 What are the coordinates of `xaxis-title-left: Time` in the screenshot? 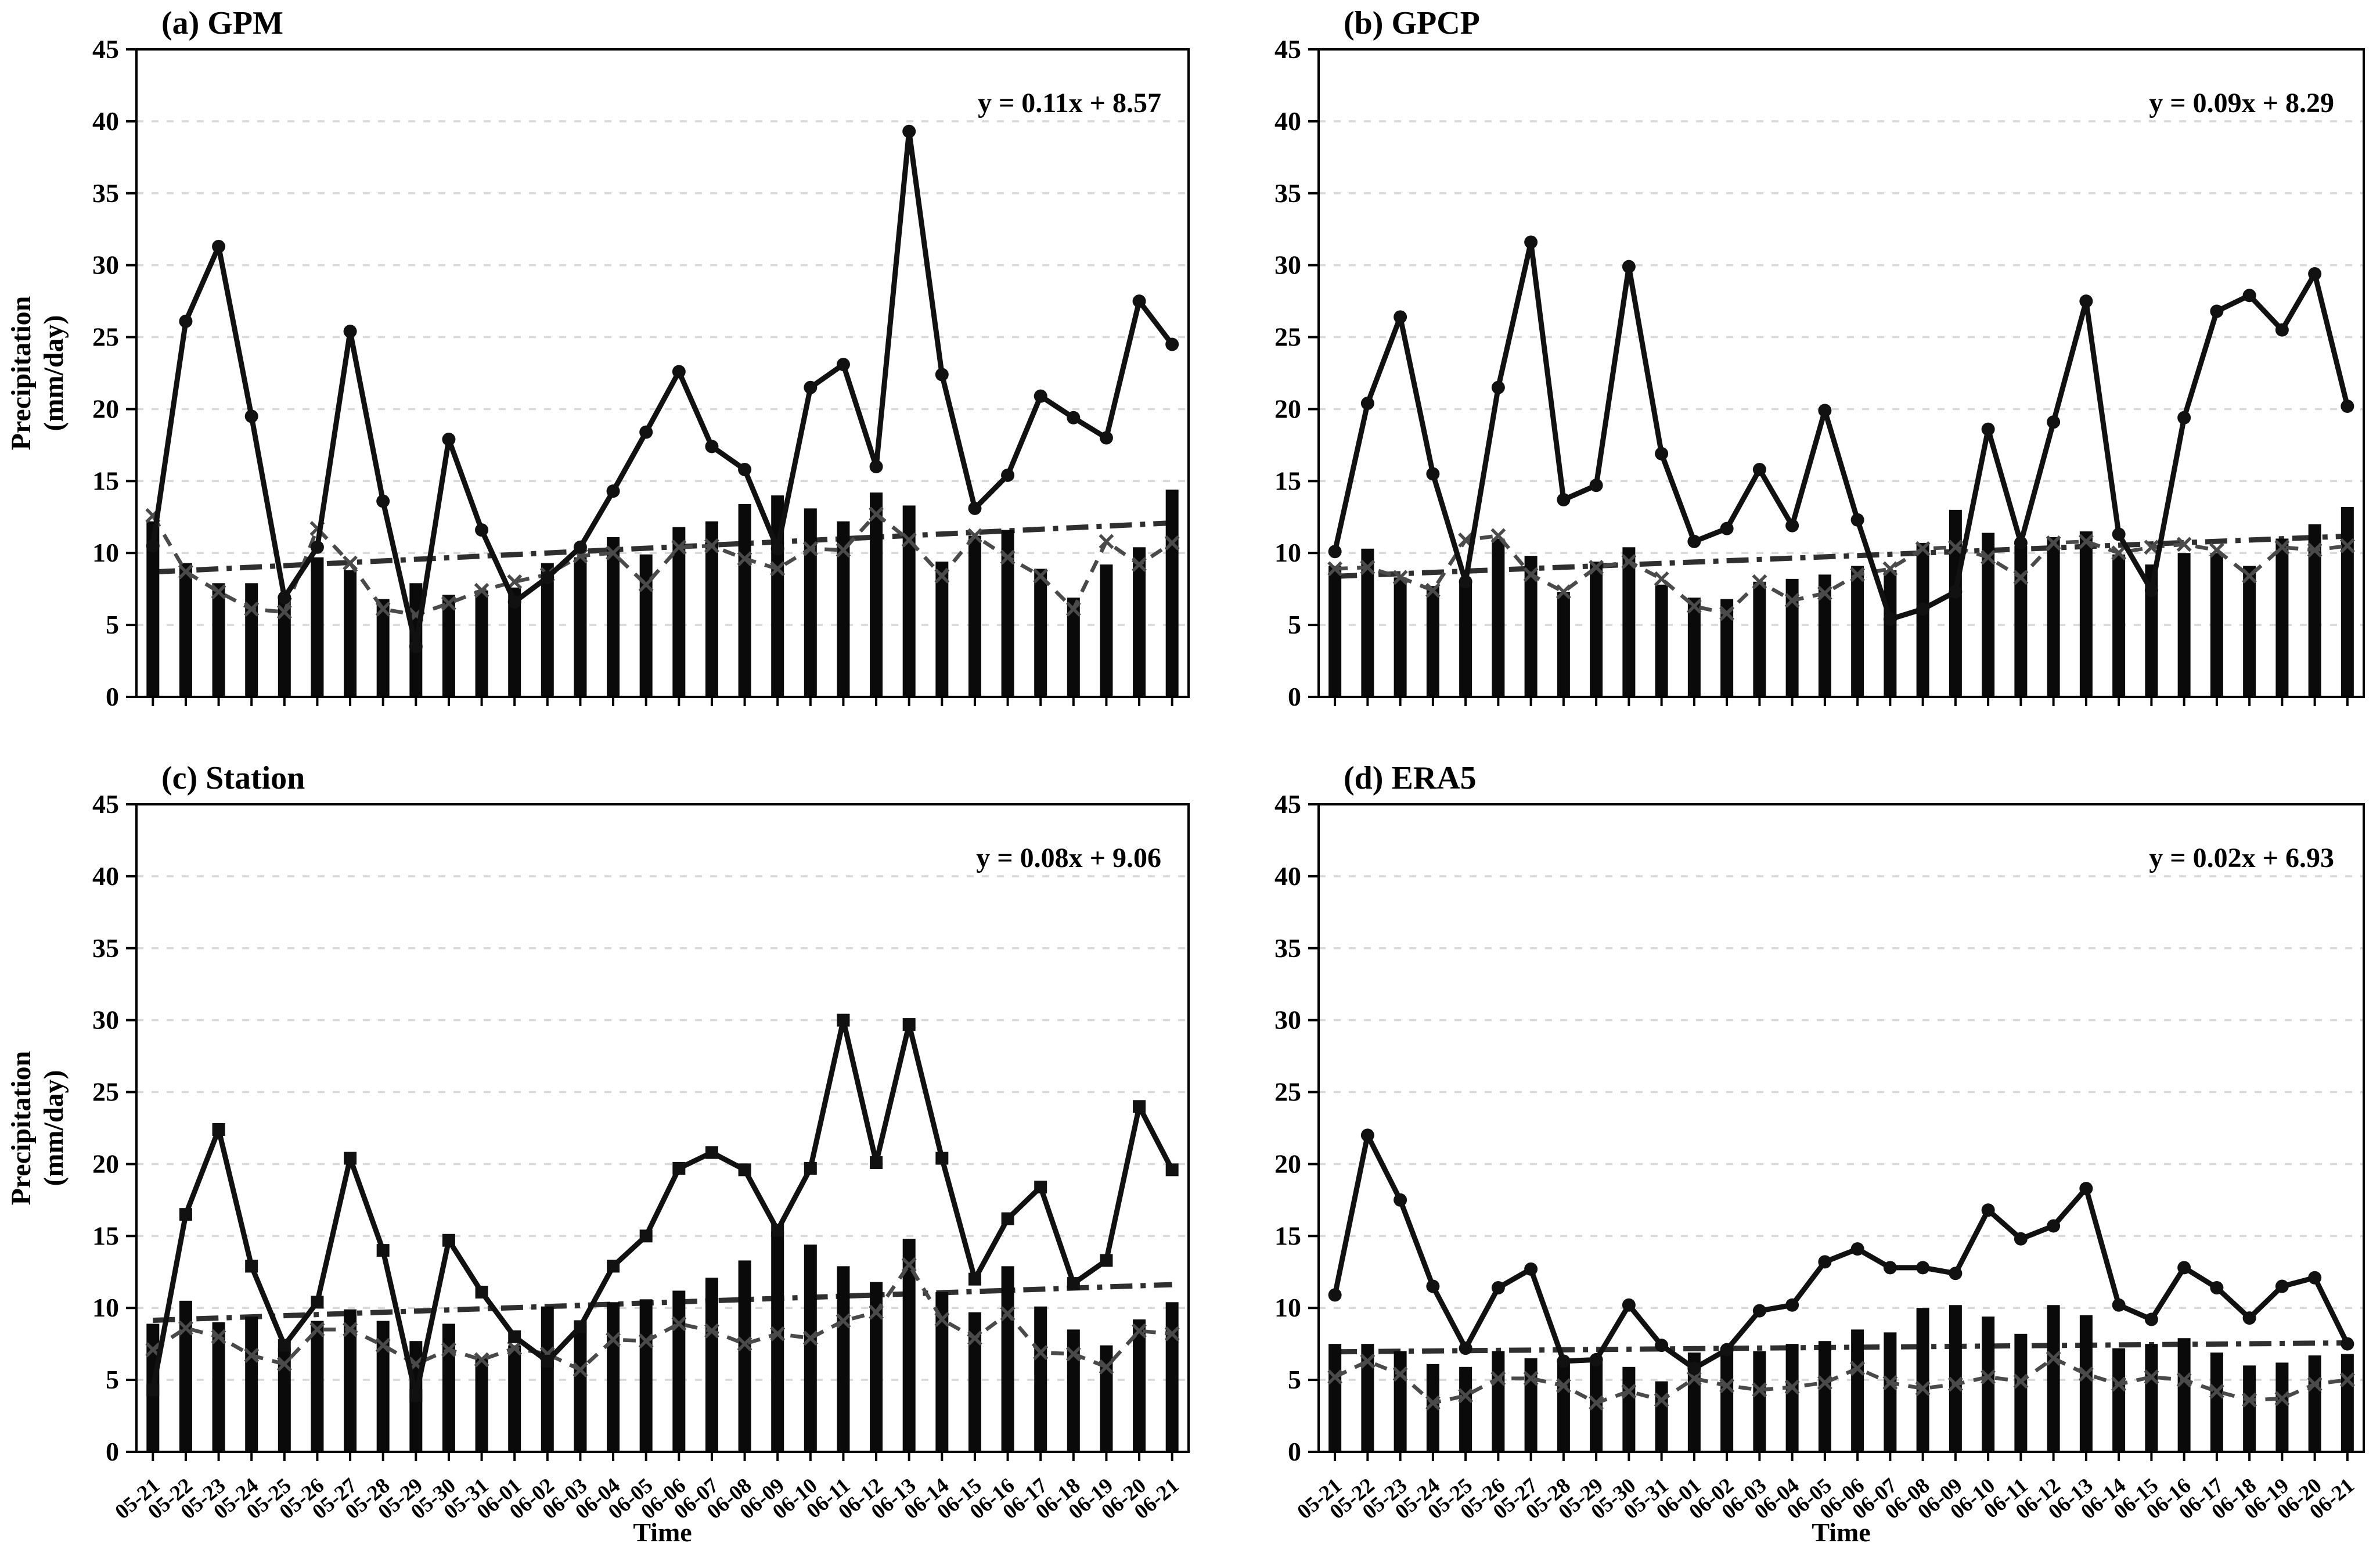 It's located at (662, 1532).